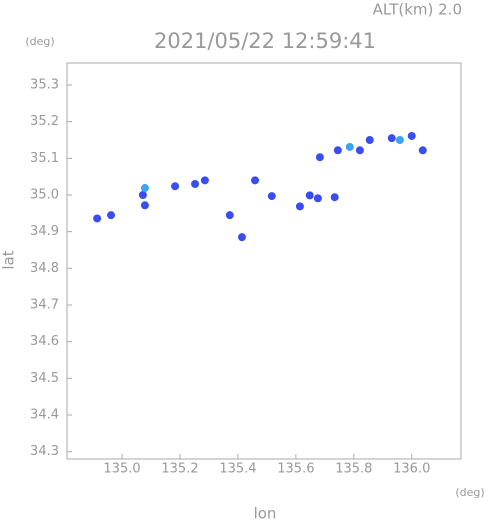 The height and width of the screenshot is (521, 491). What do you see at coordinates (44, 231) in the screenshot?
I see `y-tick-label: 34.9` at bounding box center [44, 231].